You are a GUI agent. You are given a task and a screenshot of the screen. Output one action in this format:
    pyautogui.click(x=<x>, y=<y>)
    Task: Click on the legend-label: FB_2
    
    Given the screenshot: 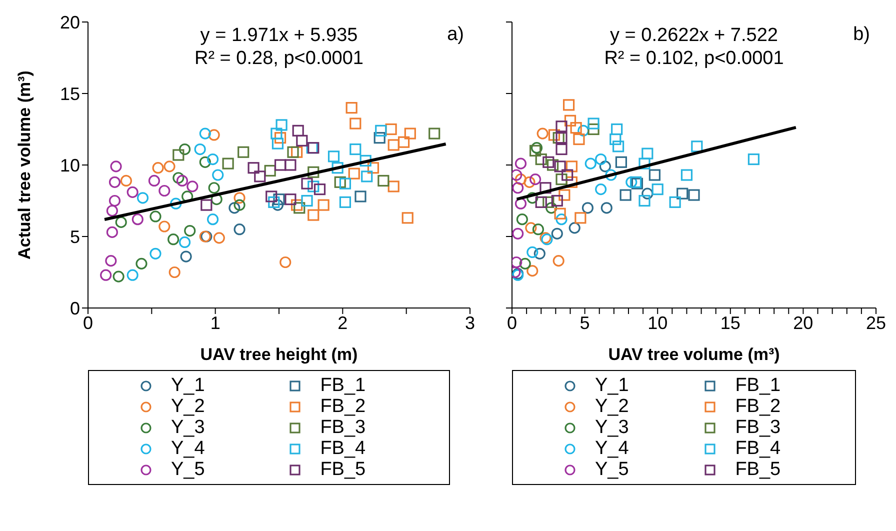 What is the action you would take?
    pyautogui.click(x=758, y=407)
    